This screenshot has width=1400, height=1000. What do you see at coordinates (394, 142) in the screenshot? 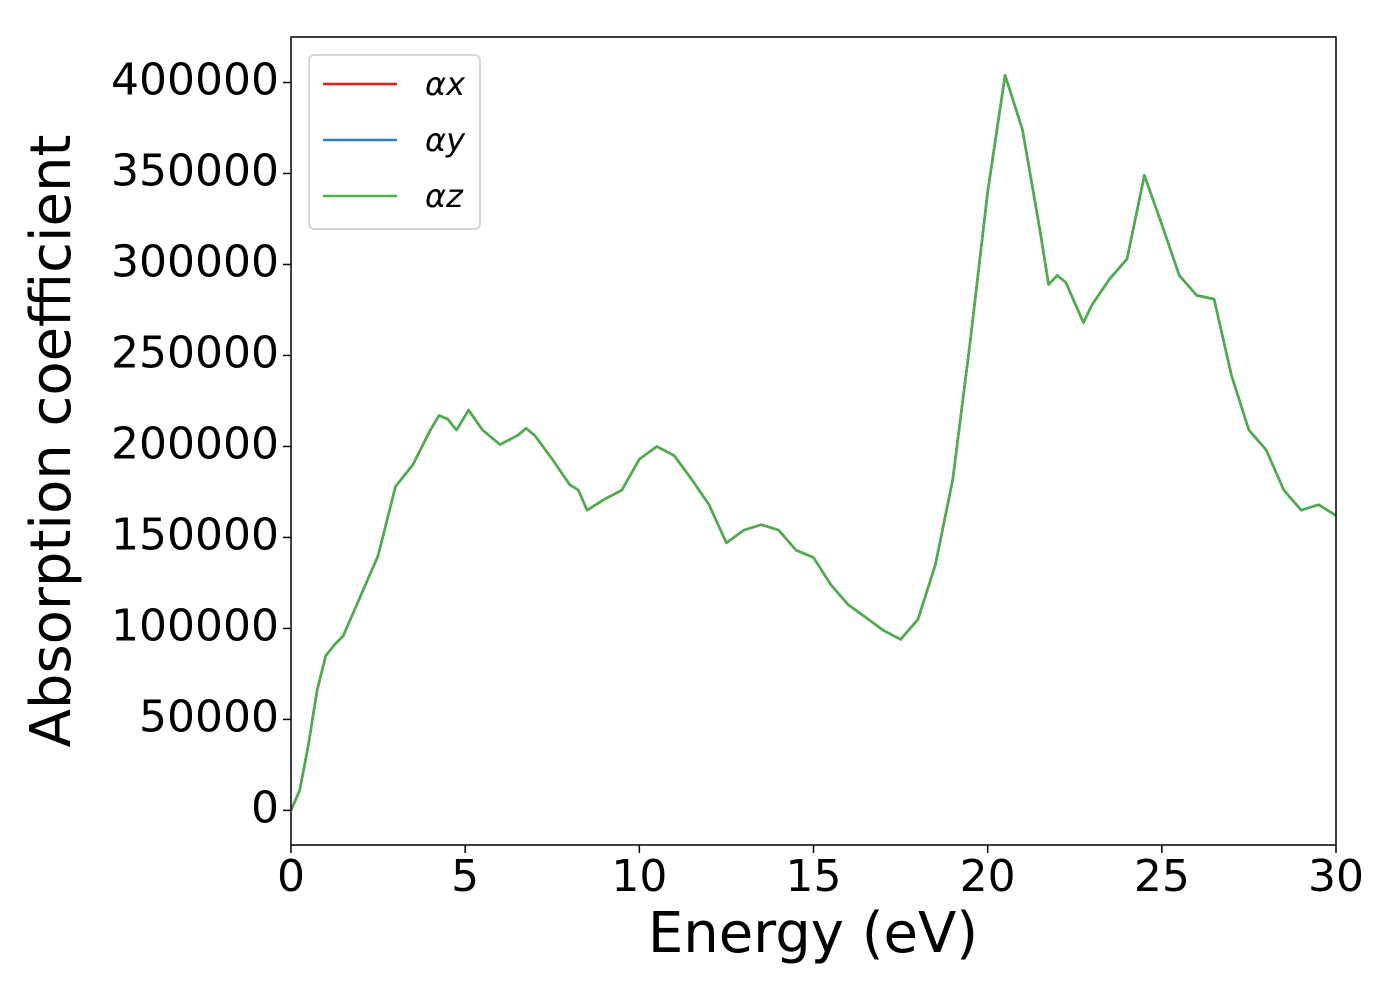
I see `legend-box` at bounding box center [394, 142].